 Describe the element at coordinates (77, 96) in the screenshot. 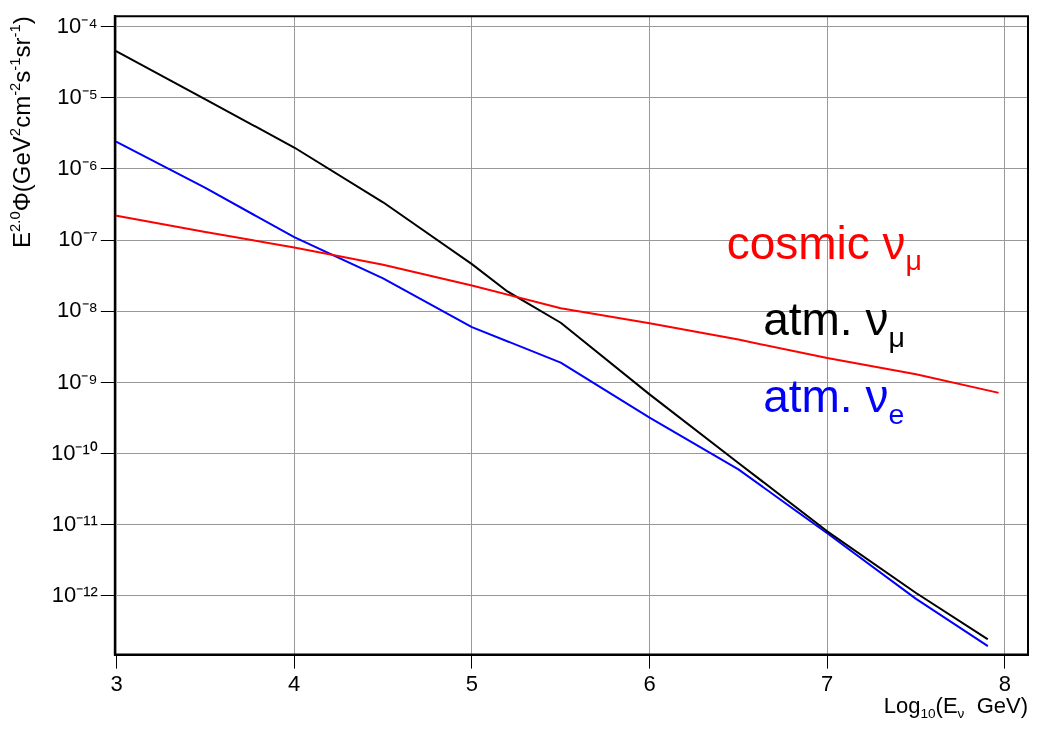

I see `y-tick-label: 10⁻⁵` at that location.